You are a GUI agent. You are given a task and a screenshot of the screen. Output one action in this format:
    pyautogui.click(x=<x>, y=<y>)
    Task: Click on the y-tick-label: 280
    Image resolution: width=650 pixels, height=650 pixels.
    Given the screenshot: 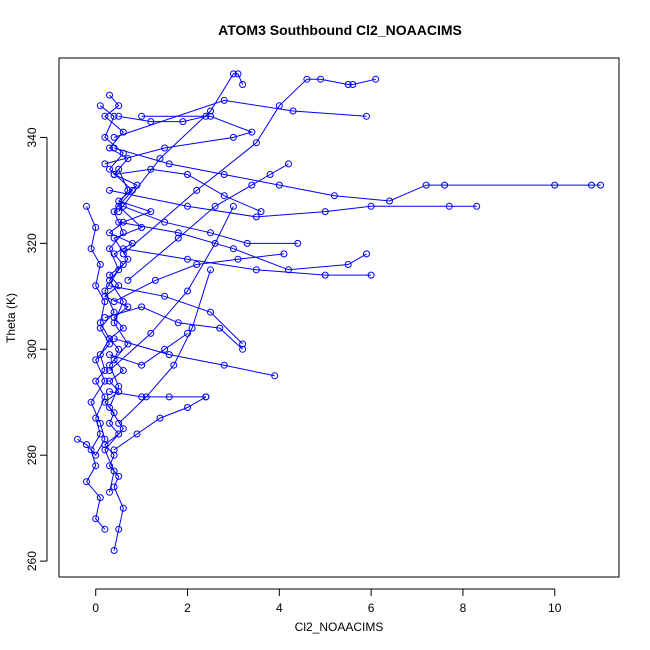 What is the action you would take?
    pyautogui.click(x=32, y=455)
    